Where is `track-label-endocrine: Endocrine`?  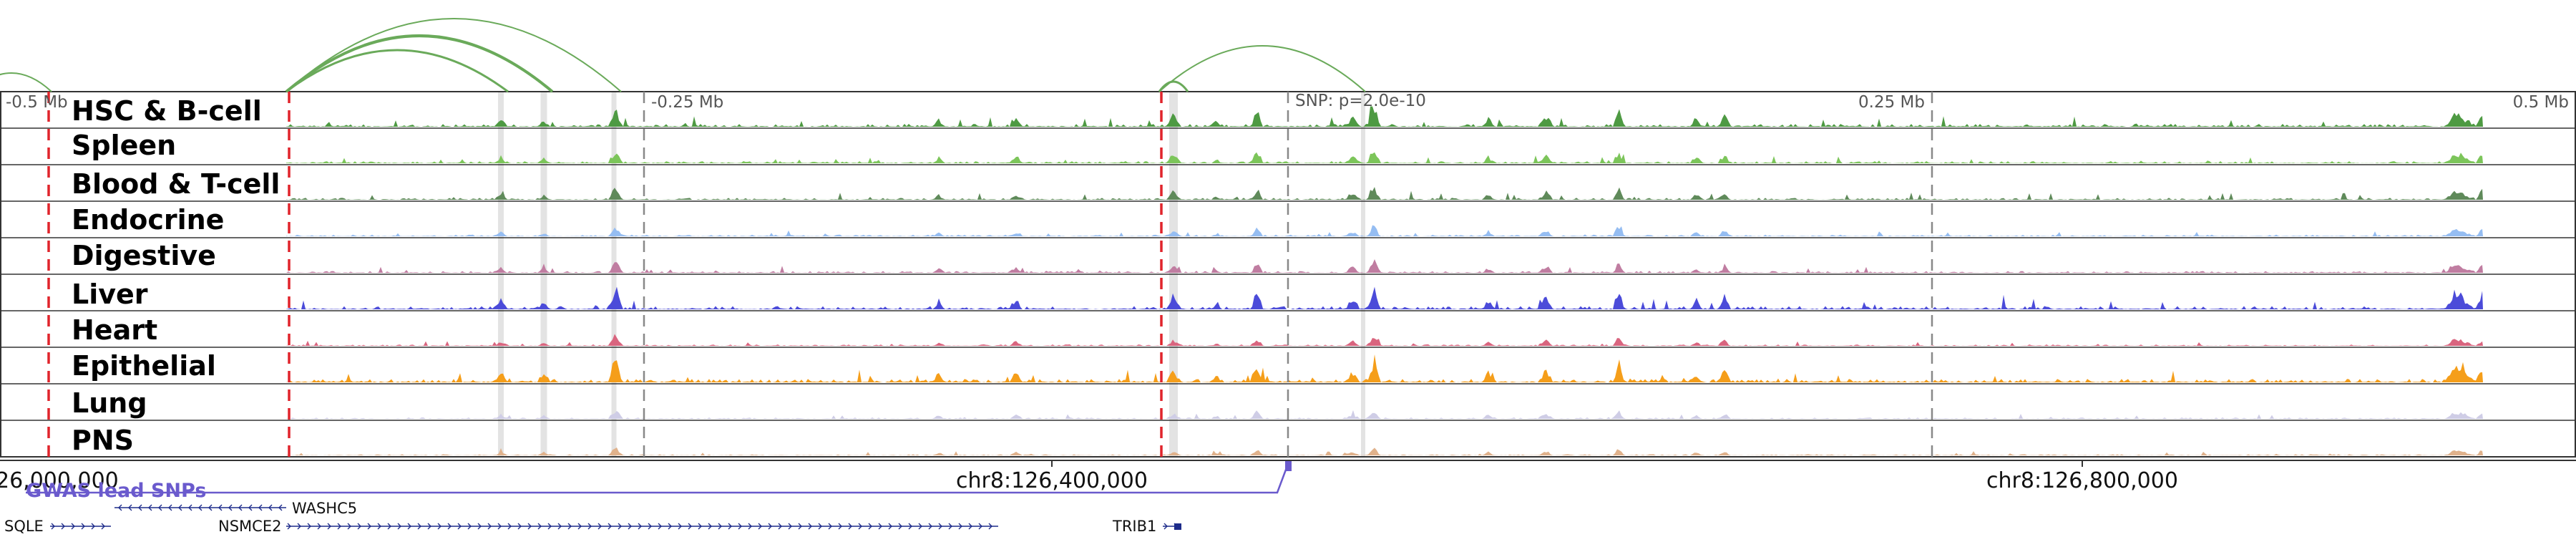 track-label-endocrine: Endocrine is located at coordinates (148, 220).